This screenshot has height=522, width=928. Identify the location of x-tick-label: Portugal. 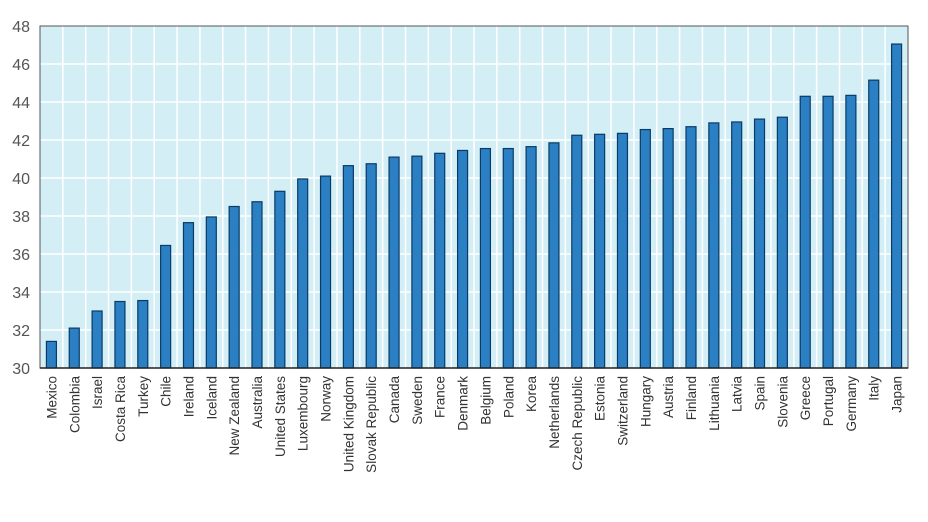
(828, 401).